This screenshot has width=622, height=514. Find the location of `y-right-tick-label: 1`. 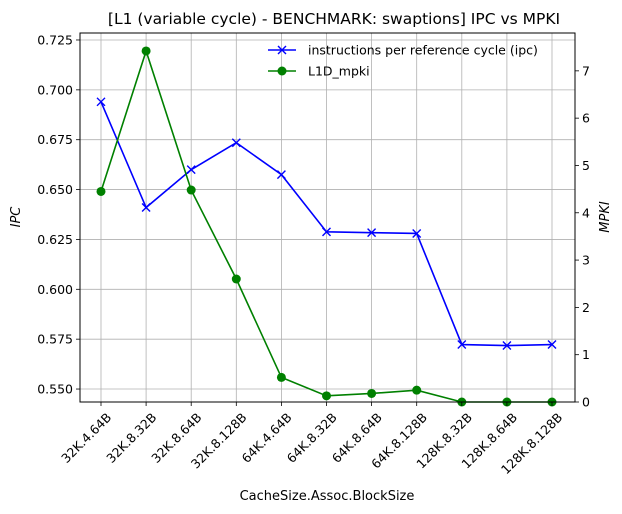

y-right-tick-label: 1 is located at coordinates (586, 354).